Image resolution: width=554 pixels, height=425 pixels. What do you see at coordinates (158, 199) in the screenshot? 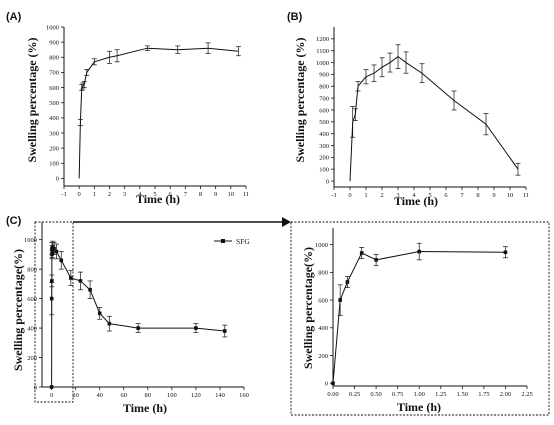
I see `xlabel-a: Time (h)` at bounding box center [158, 199].